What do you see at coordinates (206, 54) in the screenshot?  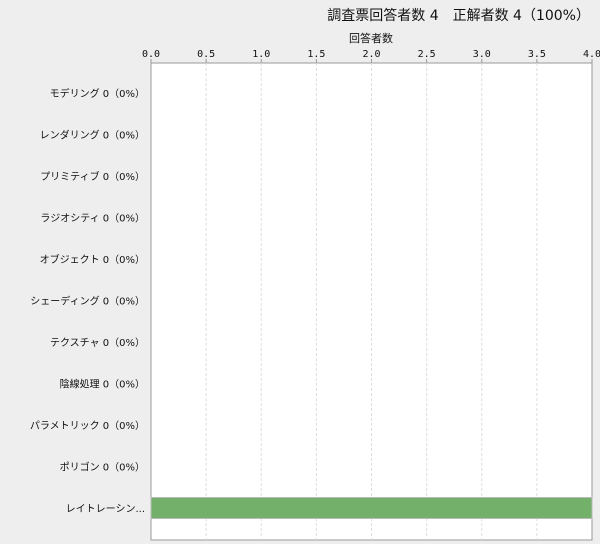 I see `x-tick-label: 0.5` at bounding box center [206, 54].